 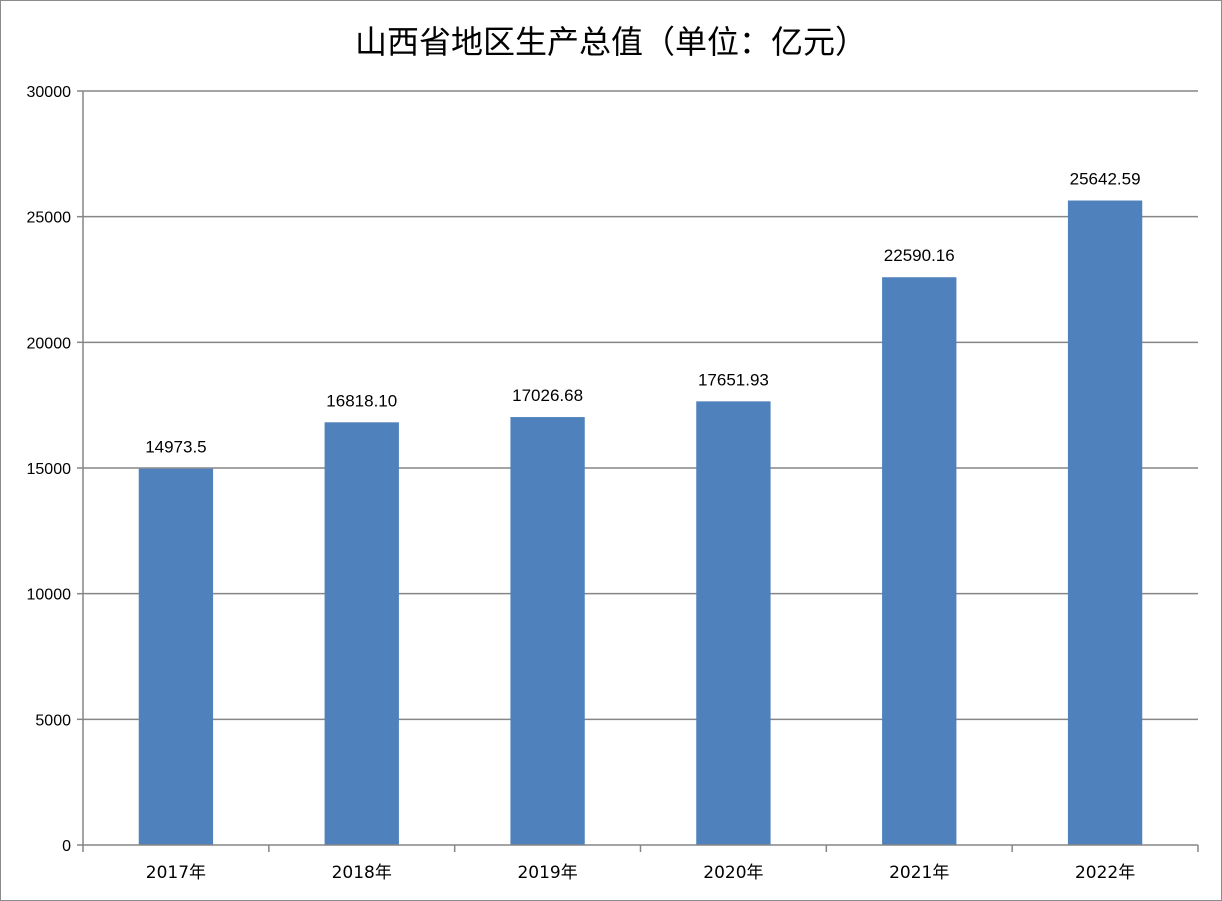 What do you see at coordinates (66, 846) in the screenshot?
I see `y-tick-label: 0` at bounding box center [66, 846].